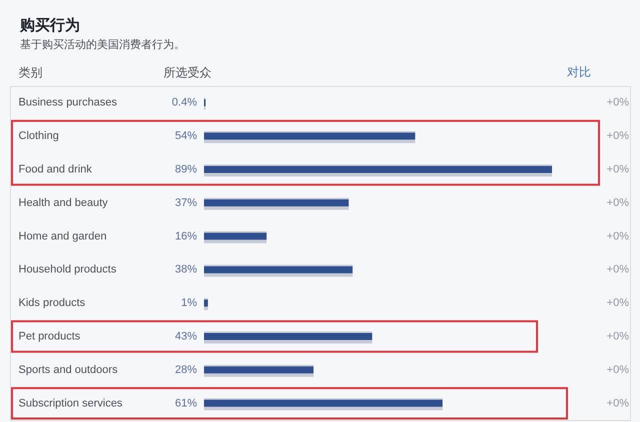 This screenshot has height=422, width=640. What do you see at coordinates (186, 202) in the screenshot?
I see `data-label: 37%` at bounding box center [186, 202].